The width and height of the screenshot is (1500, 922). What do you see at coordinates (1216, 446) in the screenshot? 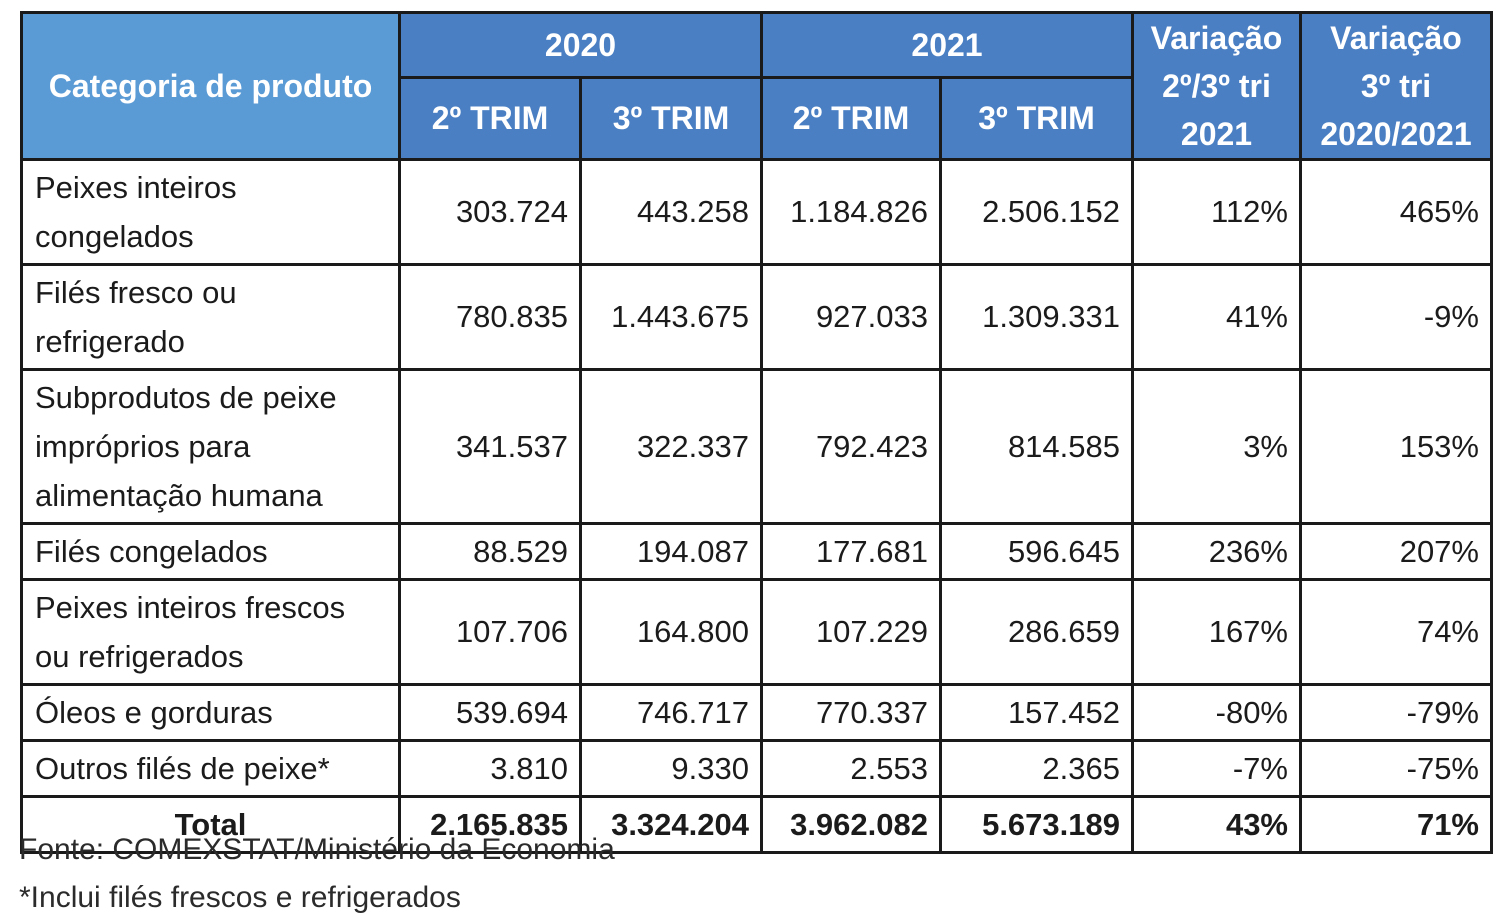
I see `cell-variation-quarter: 3%` at bounding box center [1216, 446].